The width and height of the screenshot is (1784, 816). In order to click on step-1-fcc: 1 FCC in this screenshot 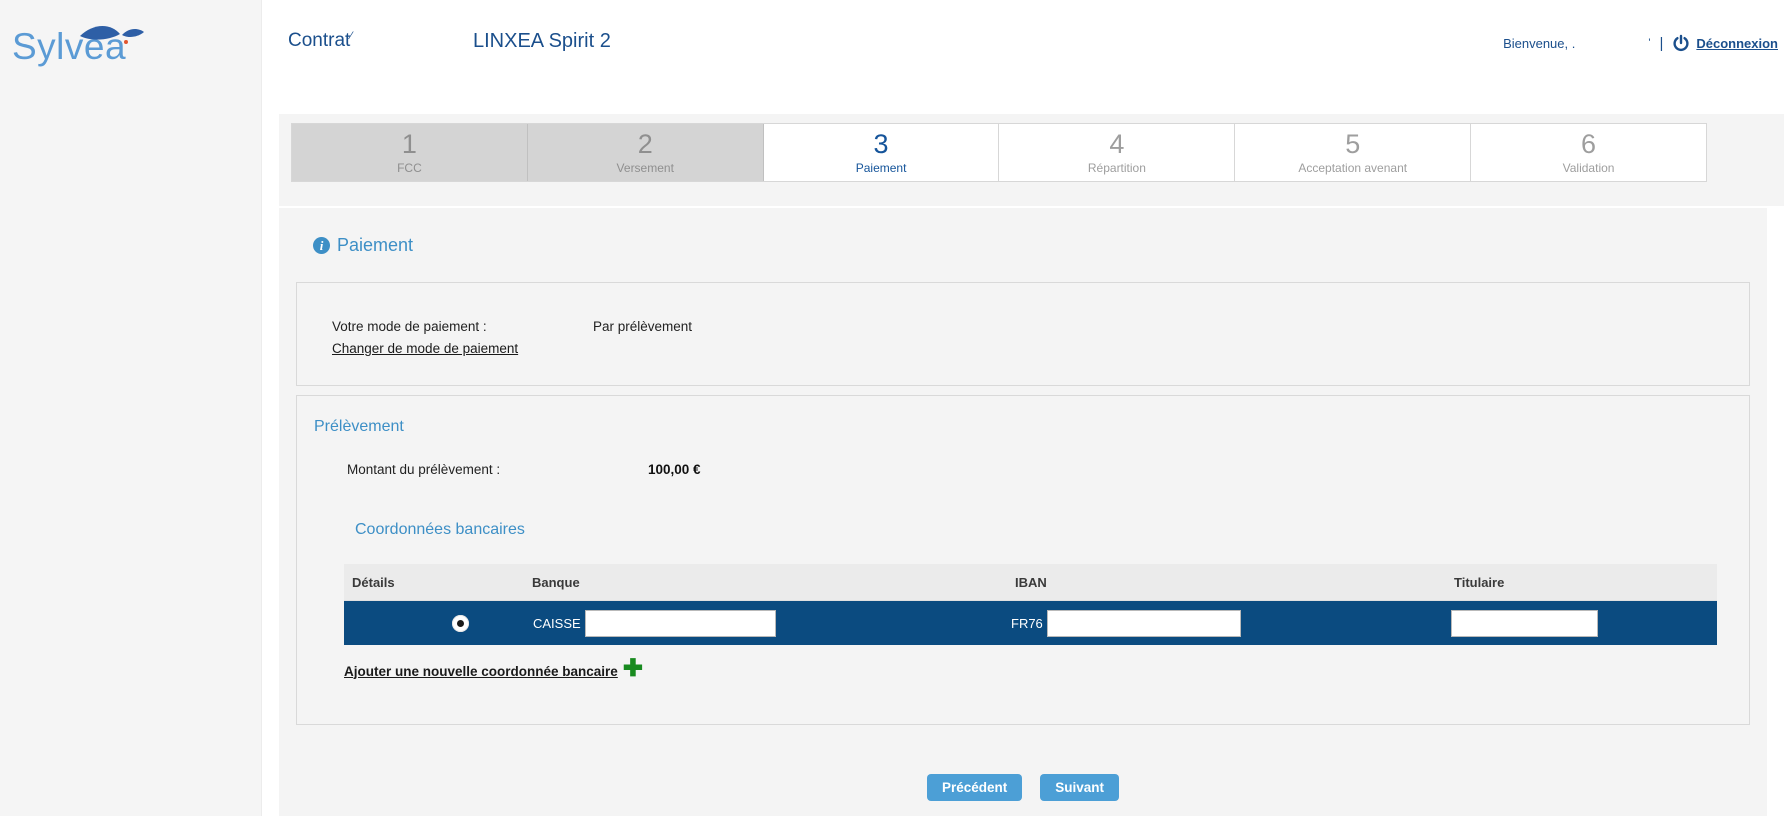, I will do `click(410, 152)`.